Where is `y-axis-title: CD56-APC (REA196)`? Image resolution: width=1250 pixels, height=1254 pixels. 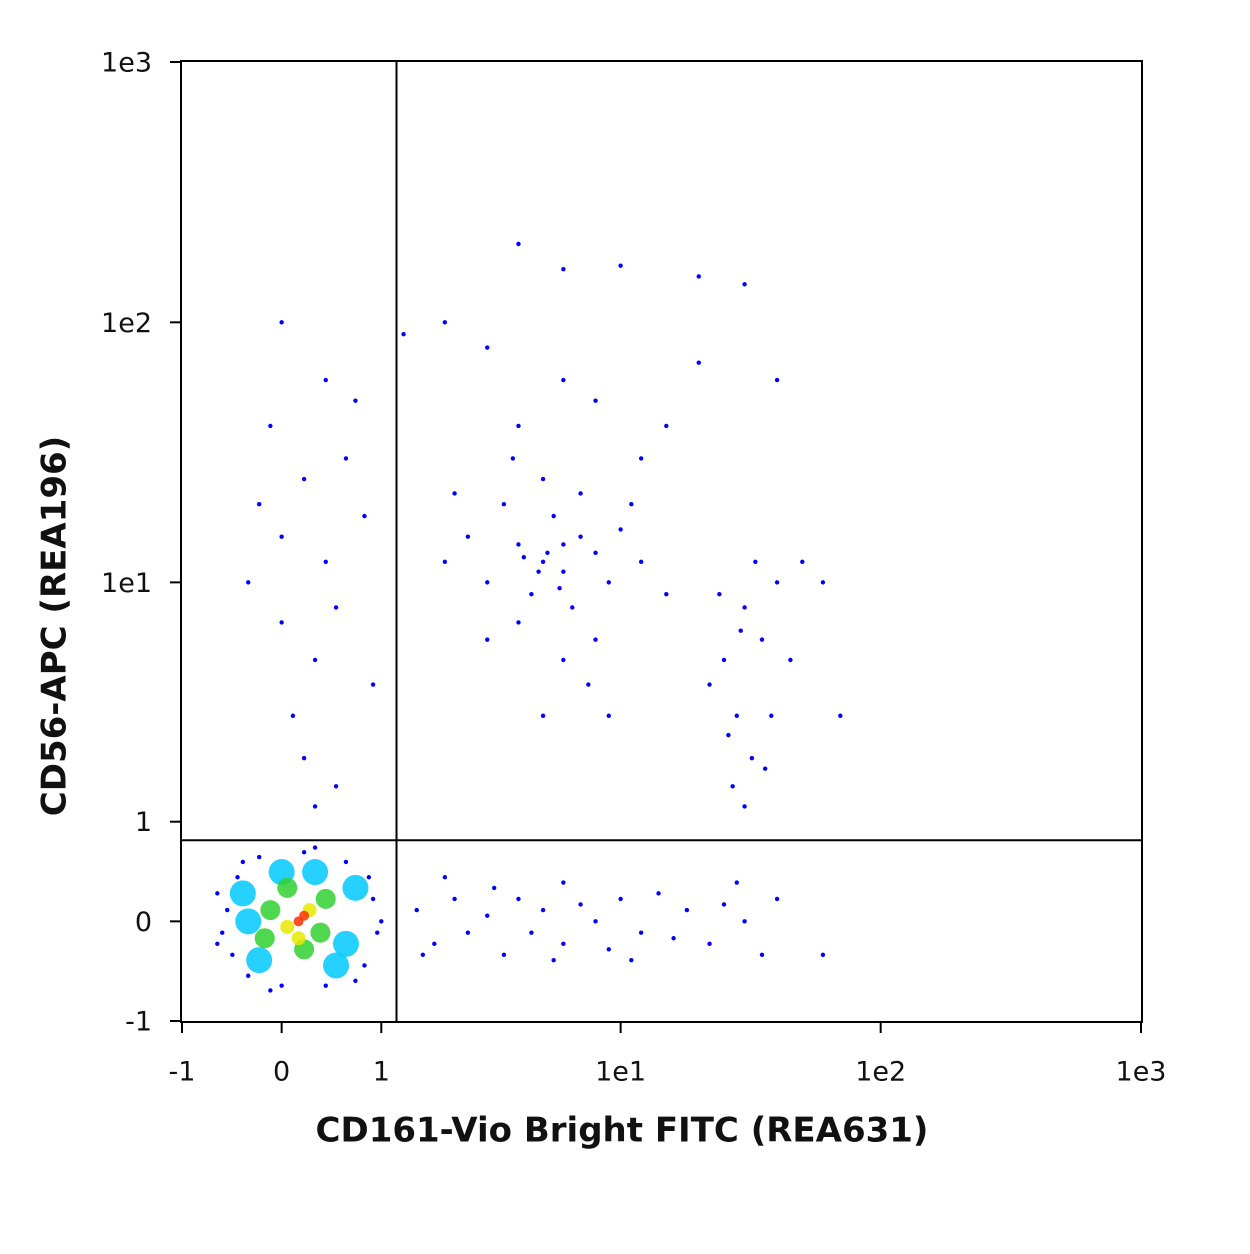
y-axis-title: CD56-APC (REA196) is located at coordinates (55, 626).